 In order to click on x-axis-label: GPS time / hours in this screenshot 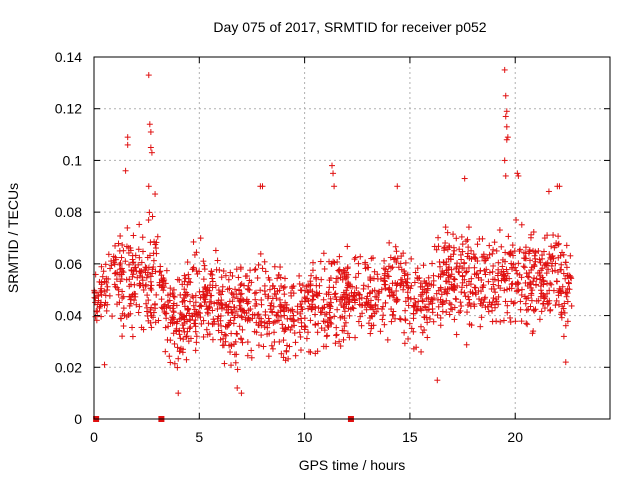, I will do `click(352, 465)`.